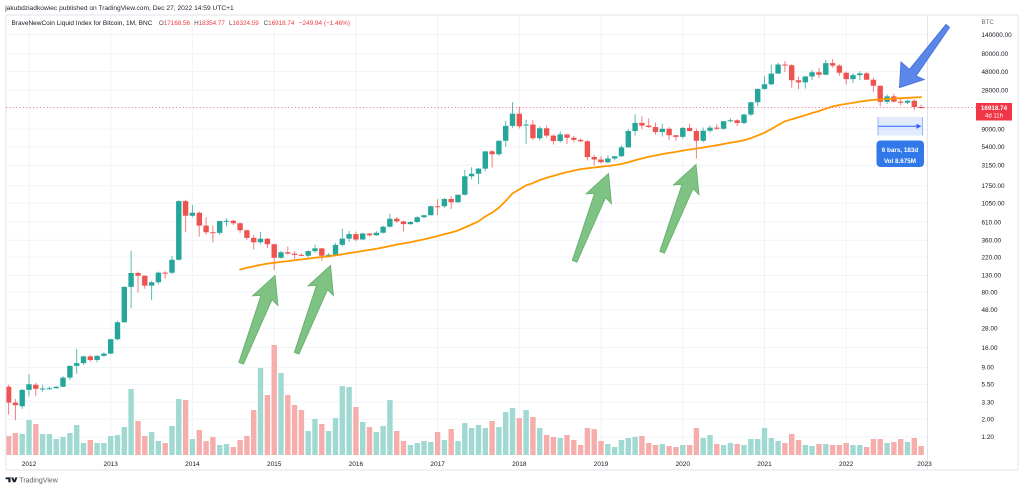  Describe the element at coordinates (995, 90) in the screenshot. I see `svg-text: 28000.00` at that location.